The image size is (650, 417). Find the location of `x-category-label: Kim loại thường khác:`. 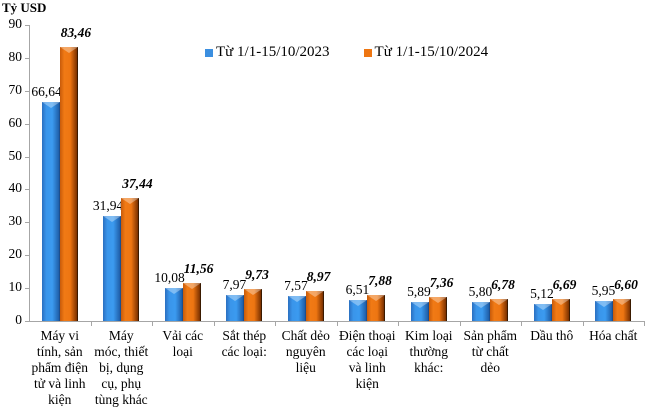

x-category-label: Kim loại thường khác: is located at coordinates (428, 351).